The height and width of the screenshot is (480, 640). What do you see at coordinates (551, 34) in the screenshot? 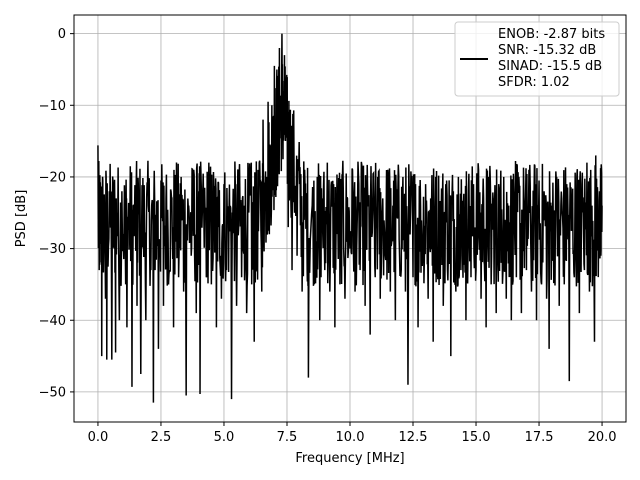
I see `legend-enob-text: ENOB: -2.87 bits` at bounding box center [551, 34].